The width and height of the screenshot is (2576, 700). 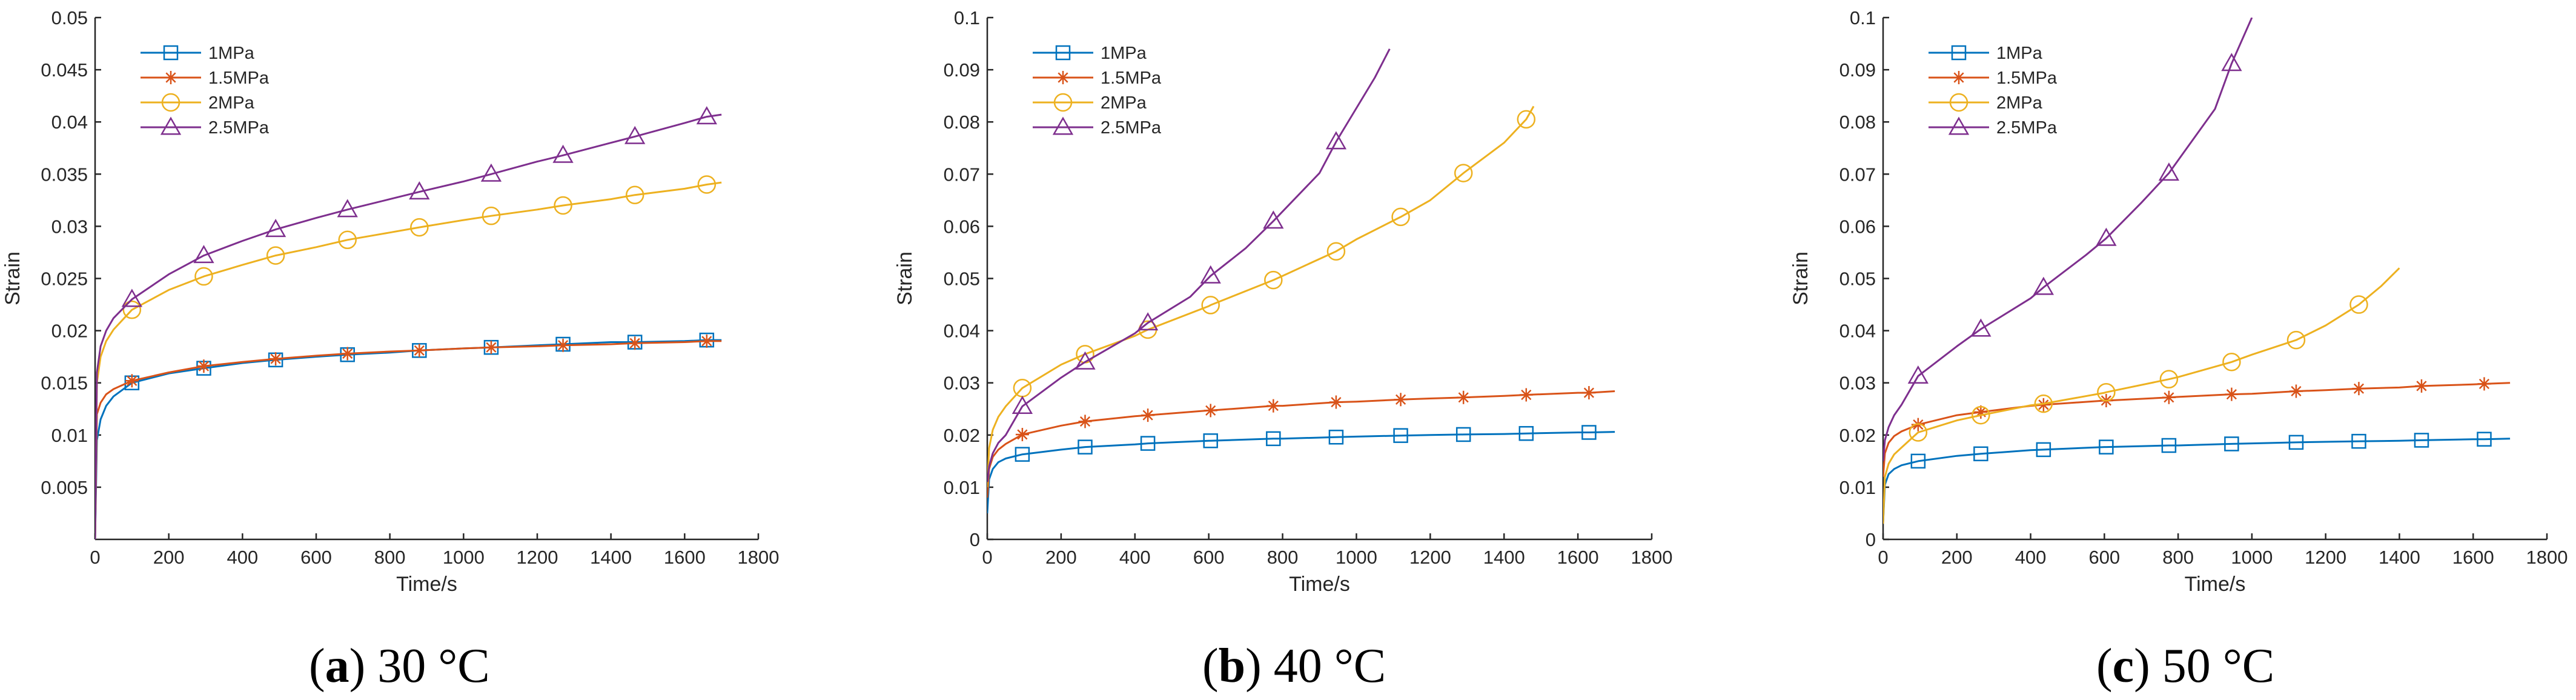 I want to click on chart-a-y-tick-label: 0.035, so click(x=64, y=174).